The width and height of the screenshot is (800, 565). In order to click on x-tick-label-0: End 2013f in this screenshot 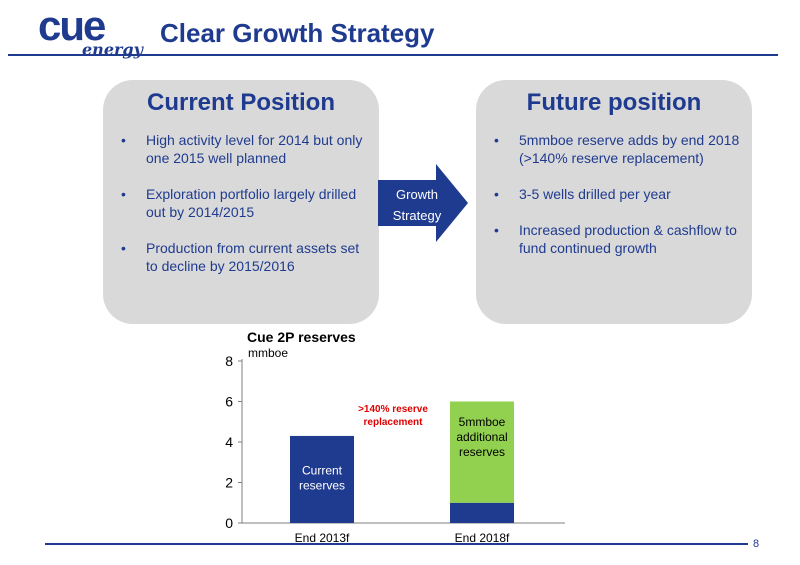, I will do `click(322, 538)`.